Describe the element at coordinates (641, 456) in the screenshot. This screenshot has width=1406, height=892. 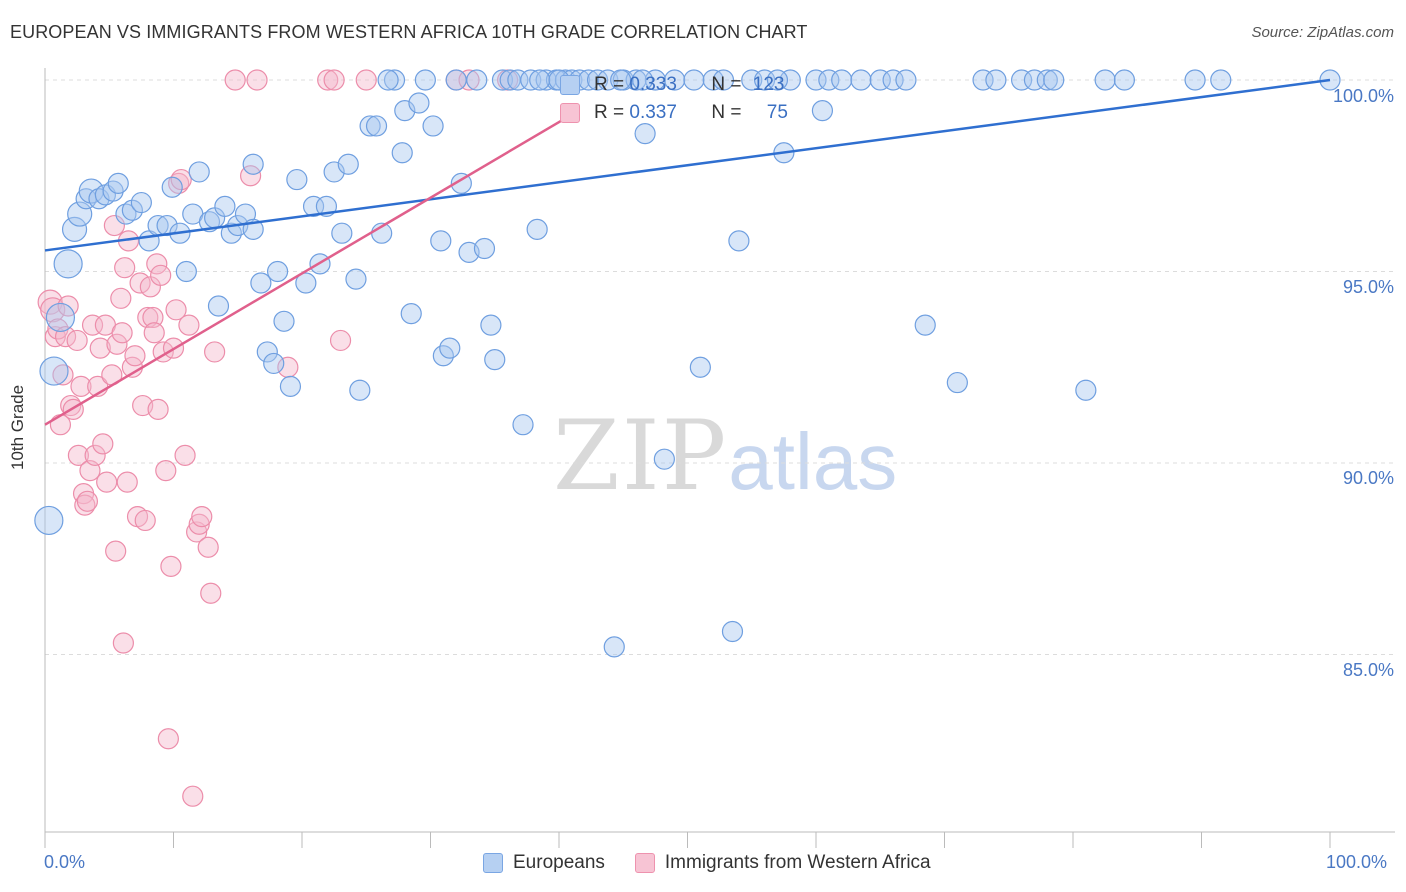
I see `watermark-zip: ZIP` at that location.